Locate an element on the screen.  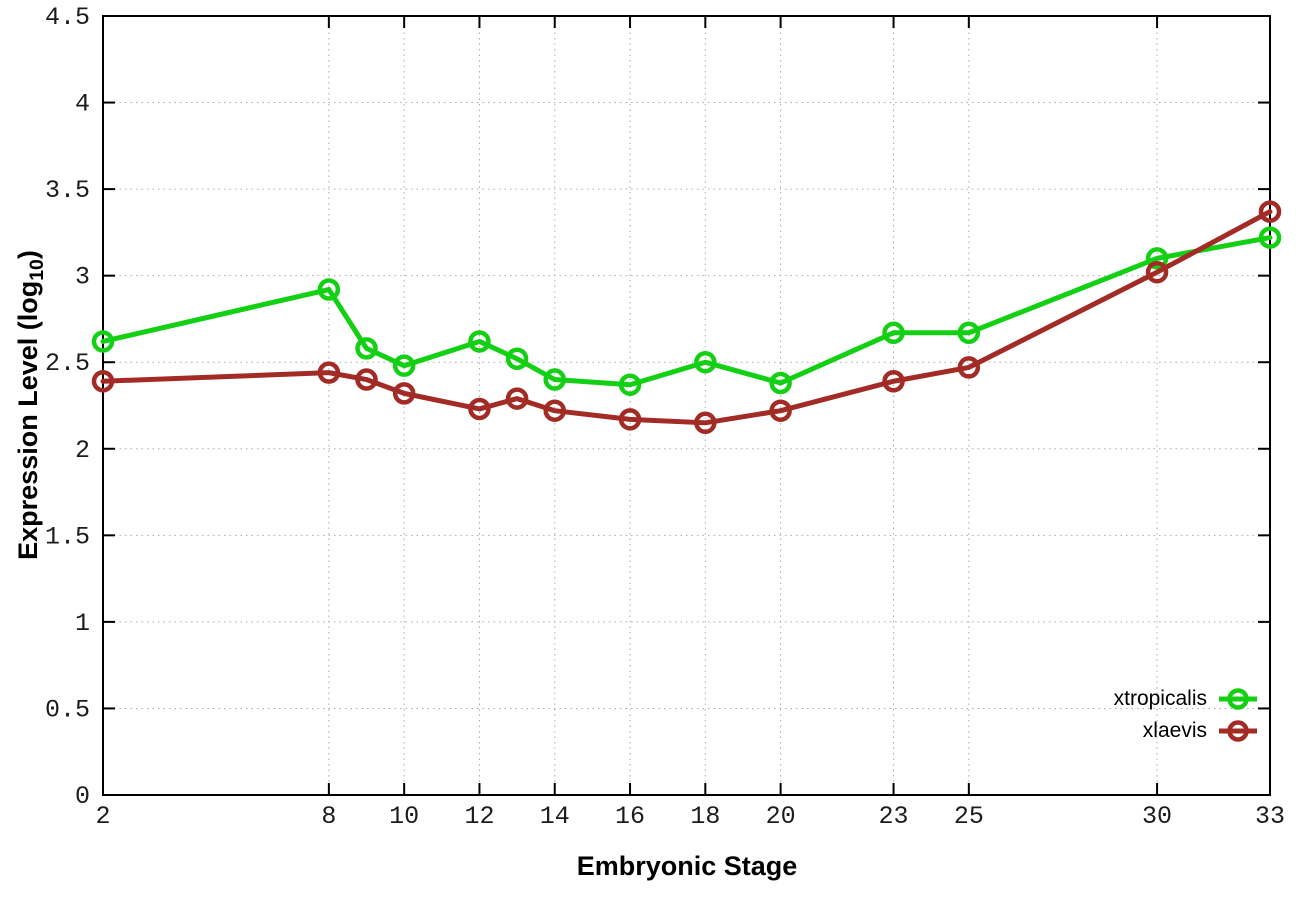
x-tick-label: 25 is located at coordinates (969, 816).